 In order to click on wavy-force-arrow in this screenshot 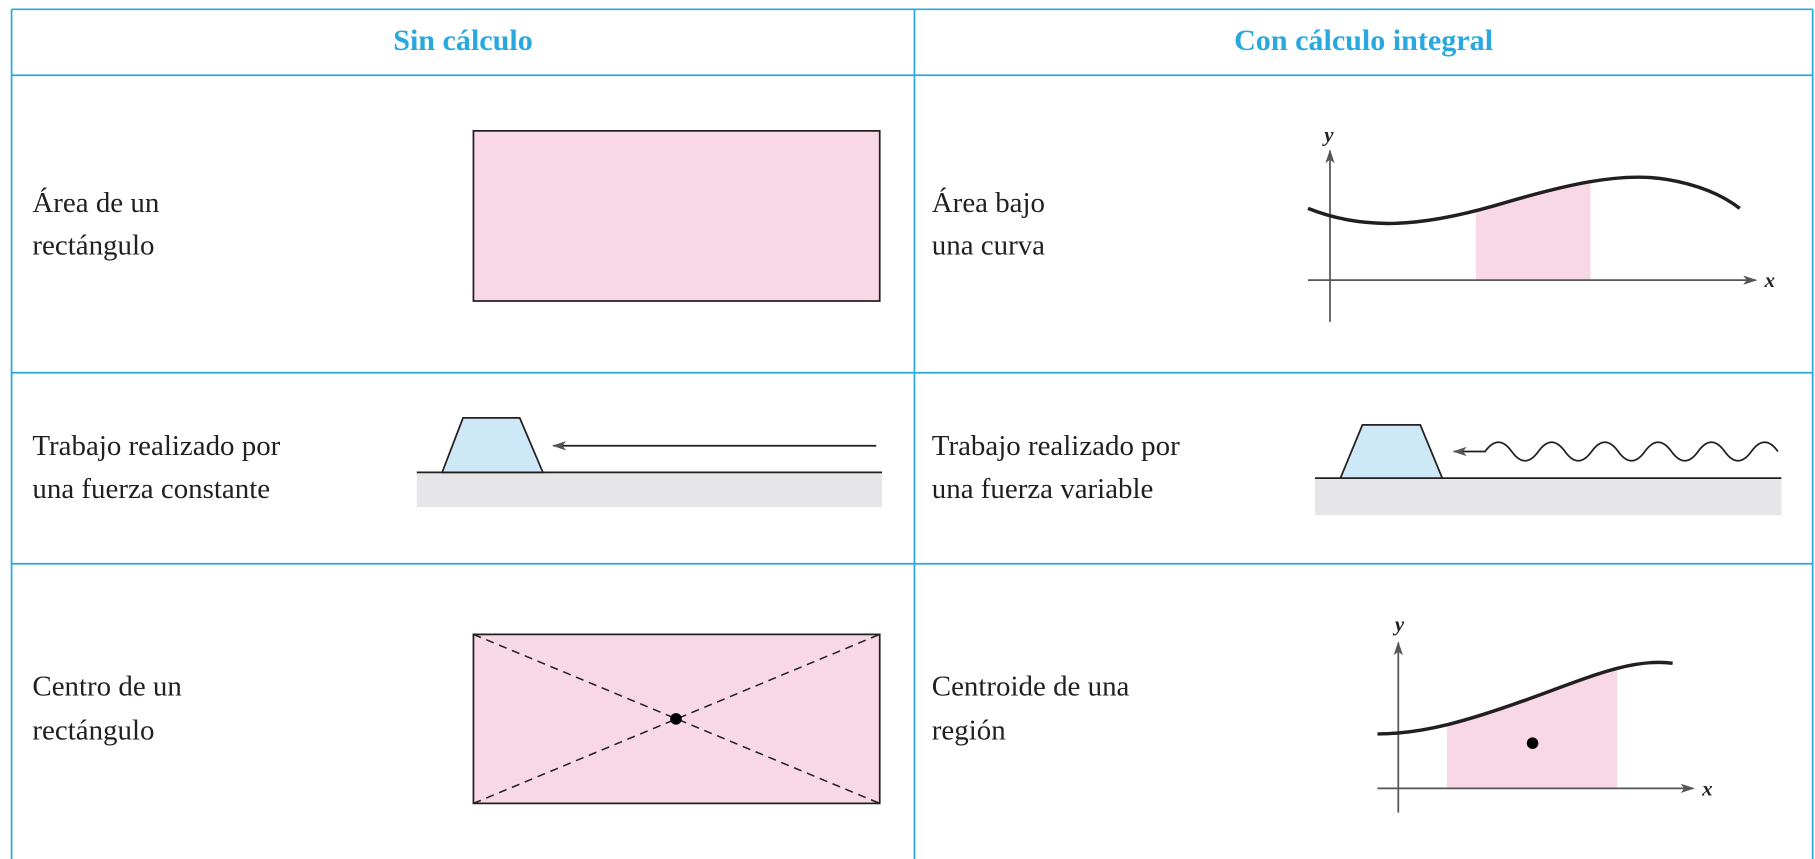, I will do `click(1615, 451)`.